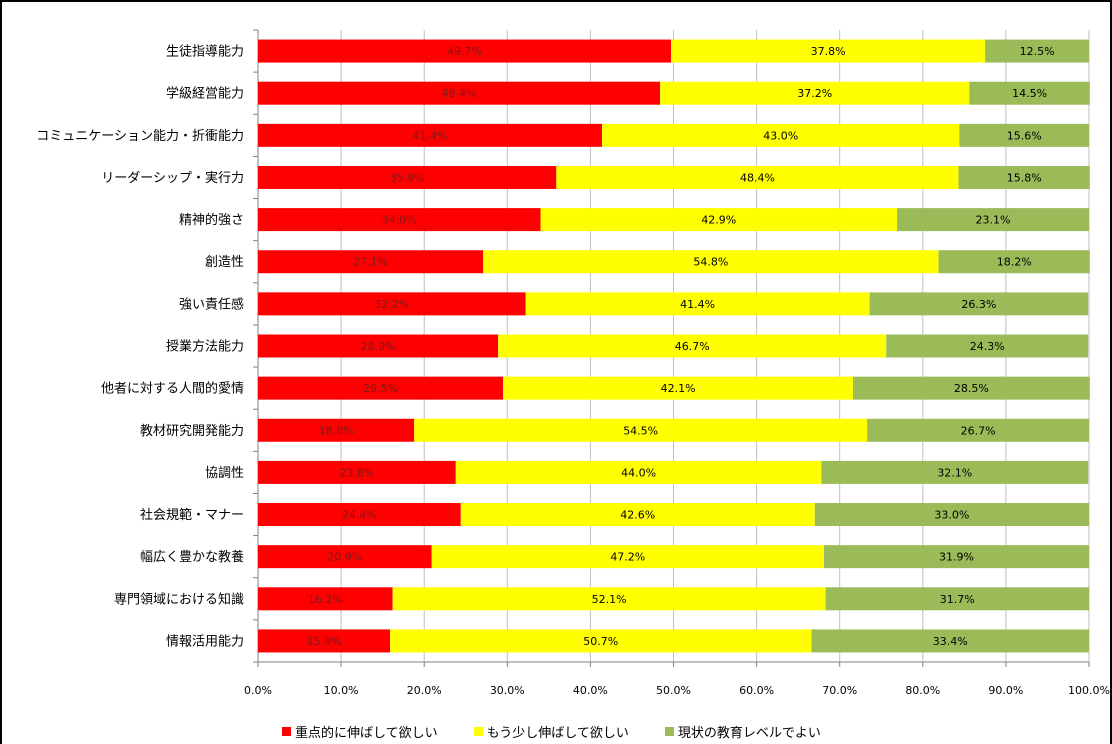  What do you see at coordinates (192, 557) in the screenshot?
I see `category-label: 幅広く豊かな教養` at bounding box center [192, 557].